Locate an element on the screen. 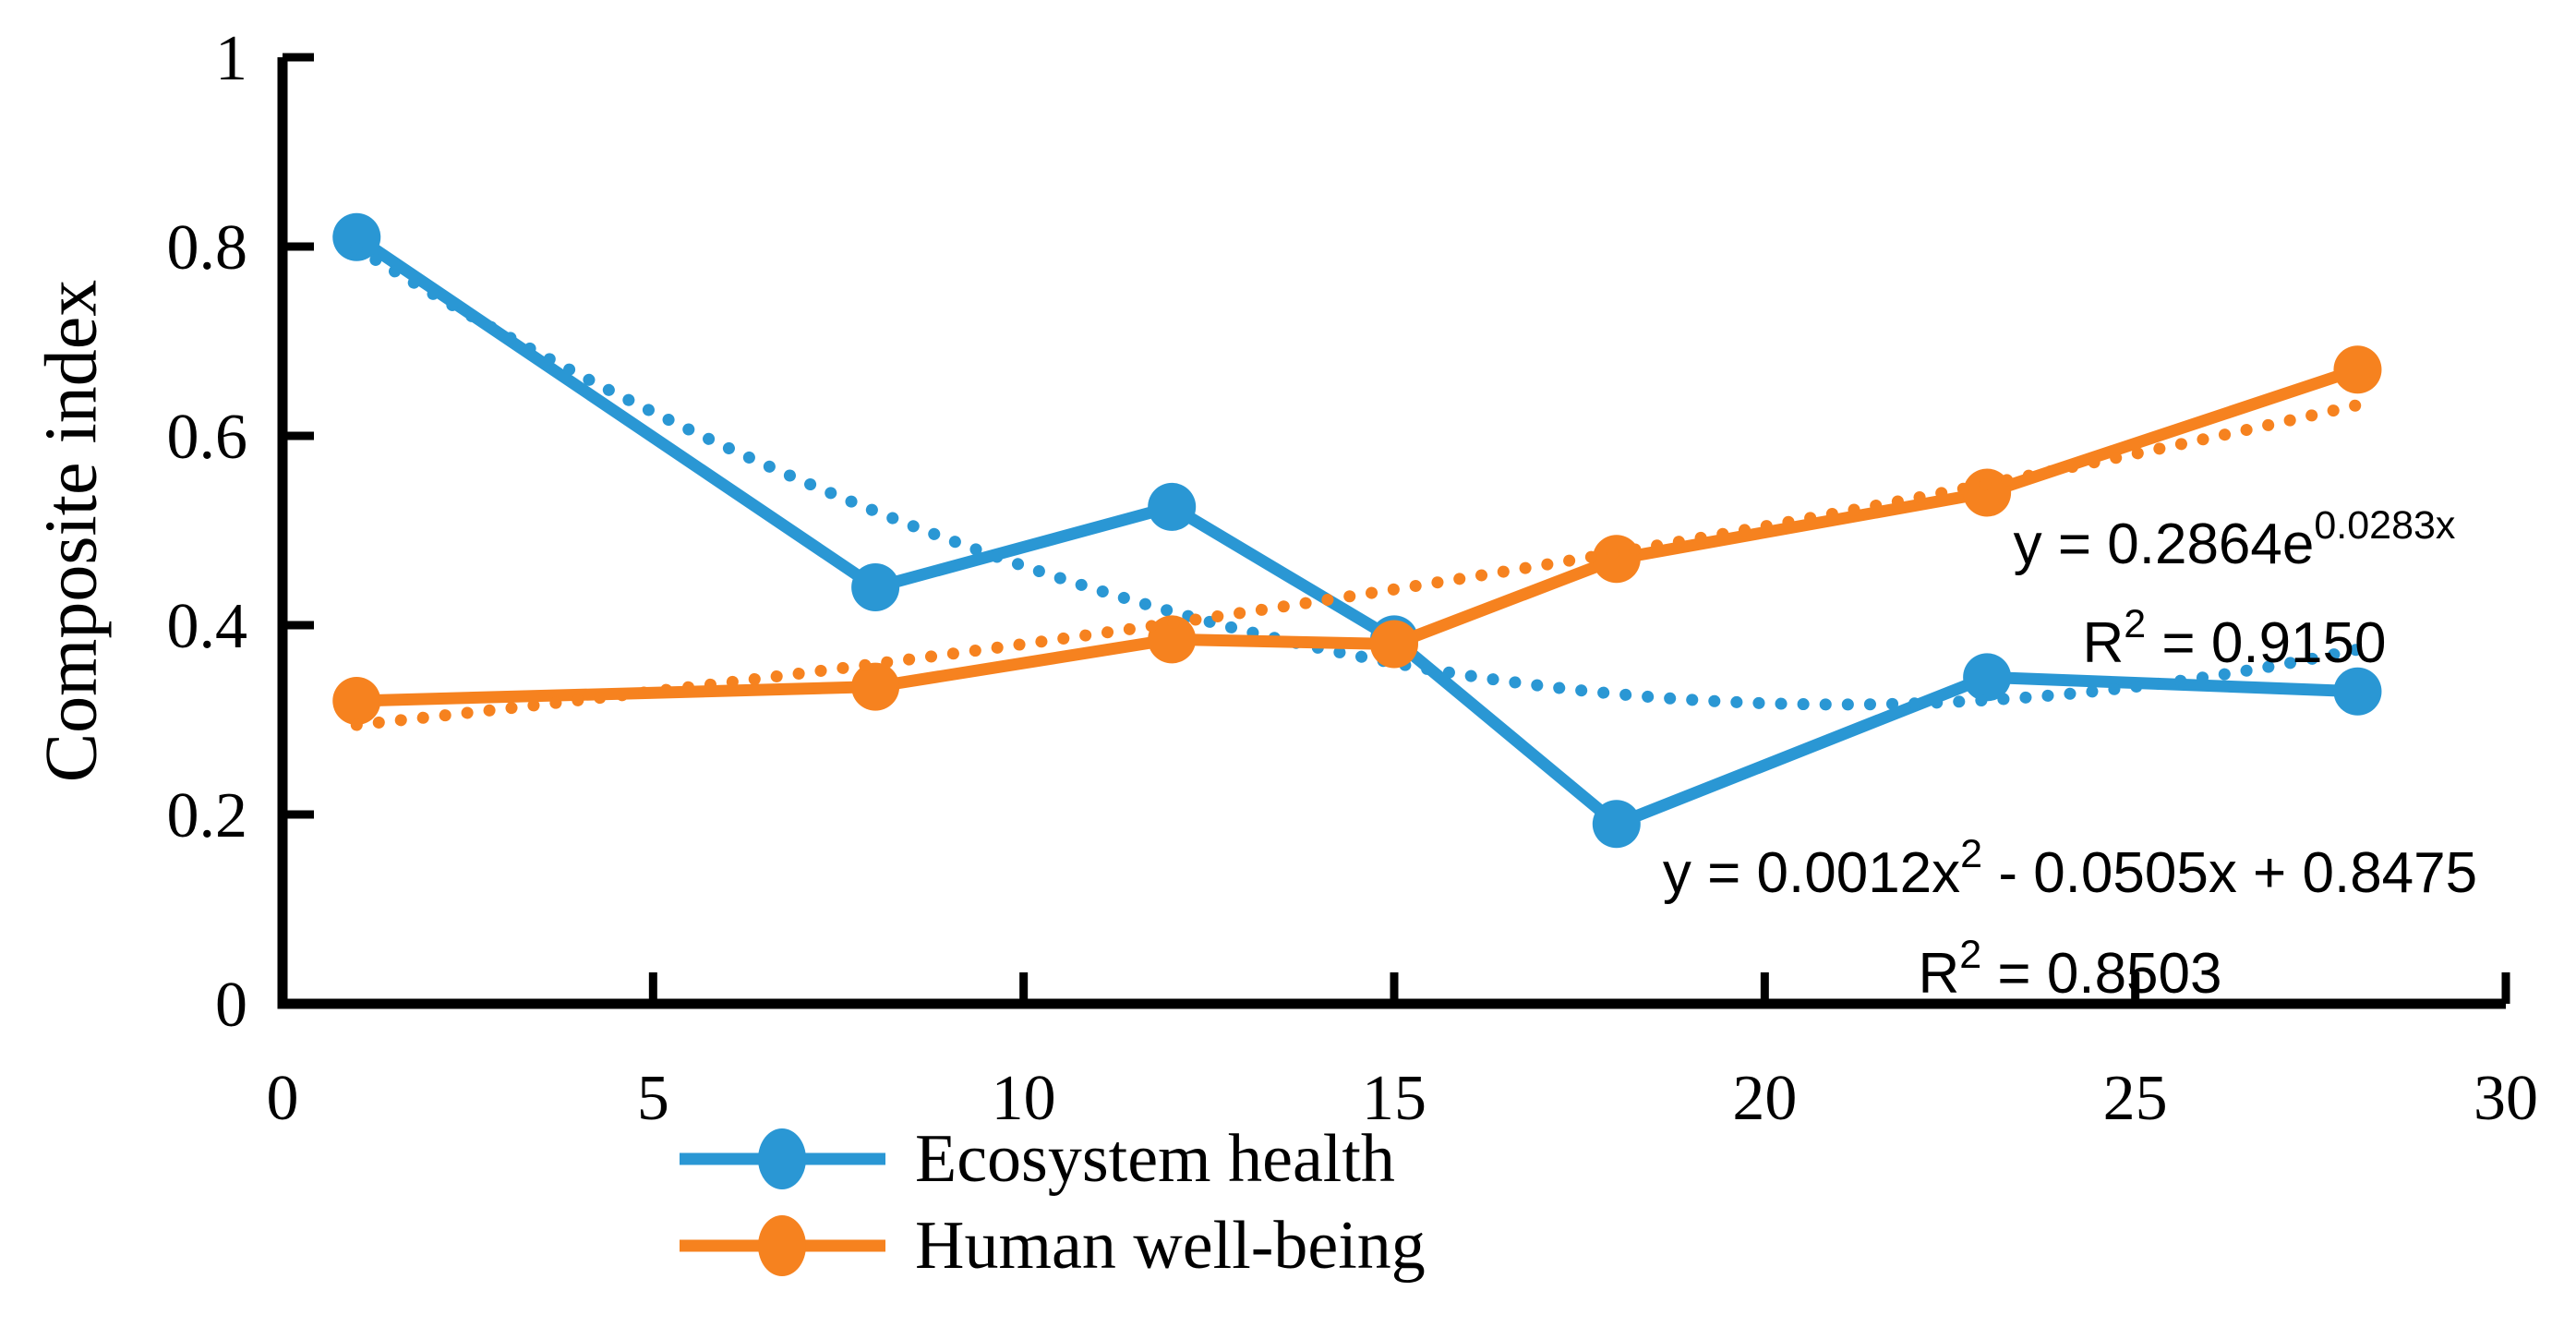 This screenshot has width=2576, height=1339. x-tick-label: 20 is located at coordinates (1764, 1099).